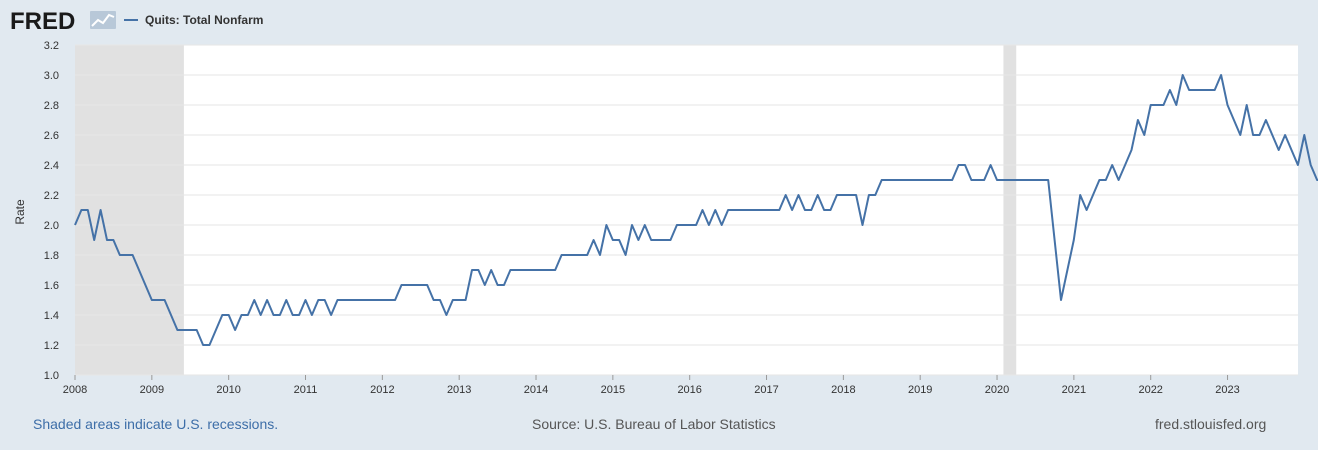 This screenshot has width=1318, height=450. Describe the element at coordinates (1227, 390) in the screenshot. I see `x-tick-label: 2023` at that location.